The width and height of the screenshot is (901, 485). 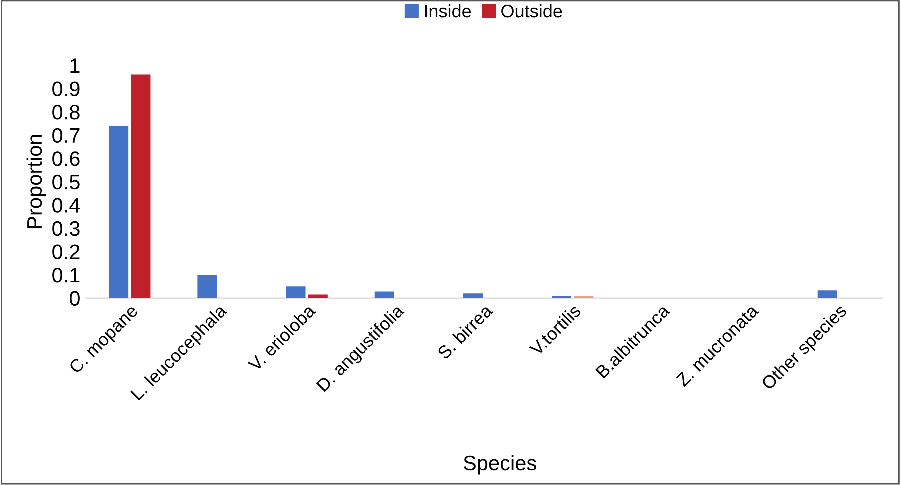 What do you see at coordinates (66, 252) in the screenshot?
I see `y-tick-label: 0.2` at bounding box center [66, 252].